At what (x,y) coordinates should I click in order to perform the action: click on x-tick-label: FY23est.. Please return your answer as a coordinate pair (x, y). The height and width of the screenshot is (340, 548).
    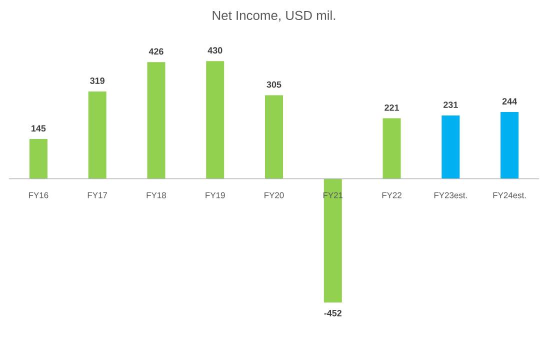
    Looking at the image, I should click on (450, 195).